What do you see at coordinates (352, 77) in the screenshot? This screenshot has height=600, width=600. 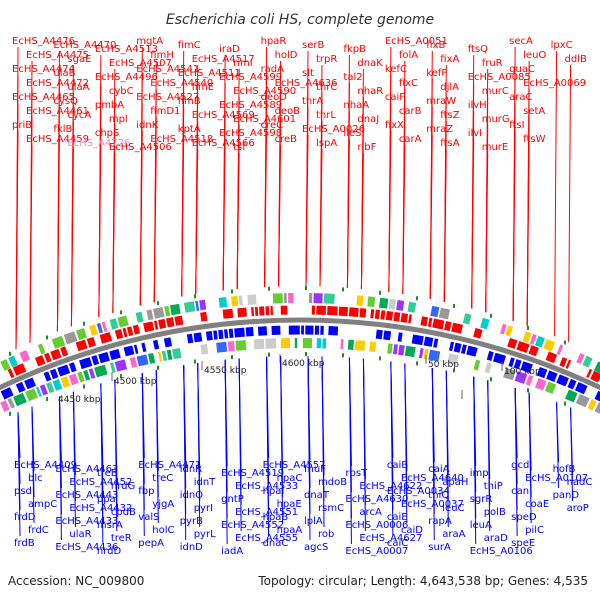 I see `gene-label-forward: tal2` at bounding box center [352, 77].